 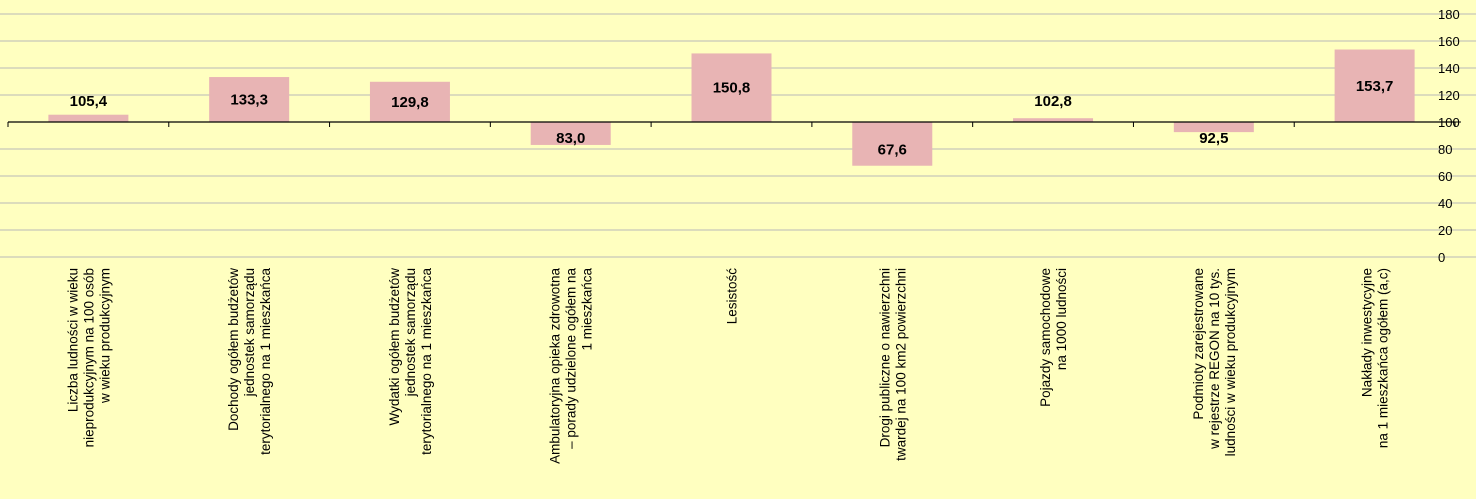 I want to click on category-label-line: Drogi publiczne o nawierzchni, so click(x=884, y=357).